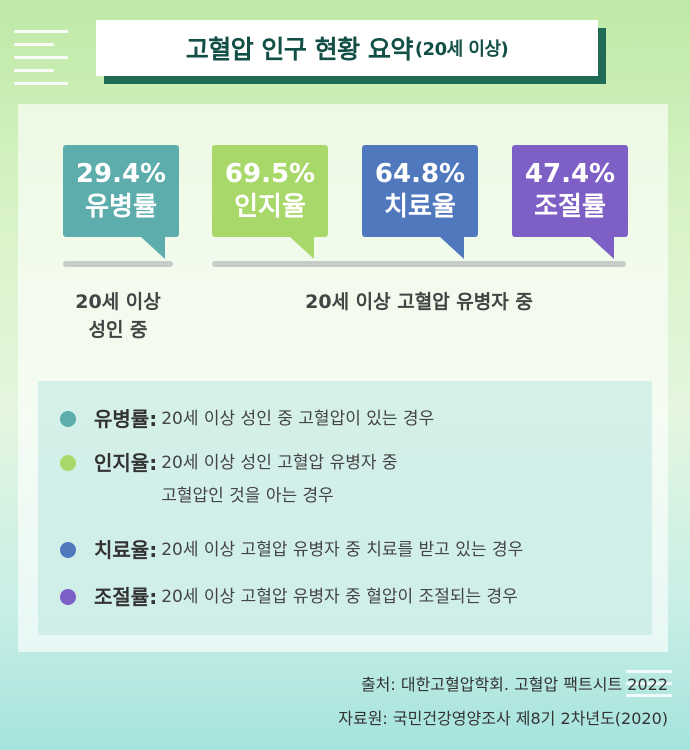  What do you see at coordinates (461, 49) in the screenshot?
I see `title-sub: (20세 이상)` at bounding box center [461, 49].